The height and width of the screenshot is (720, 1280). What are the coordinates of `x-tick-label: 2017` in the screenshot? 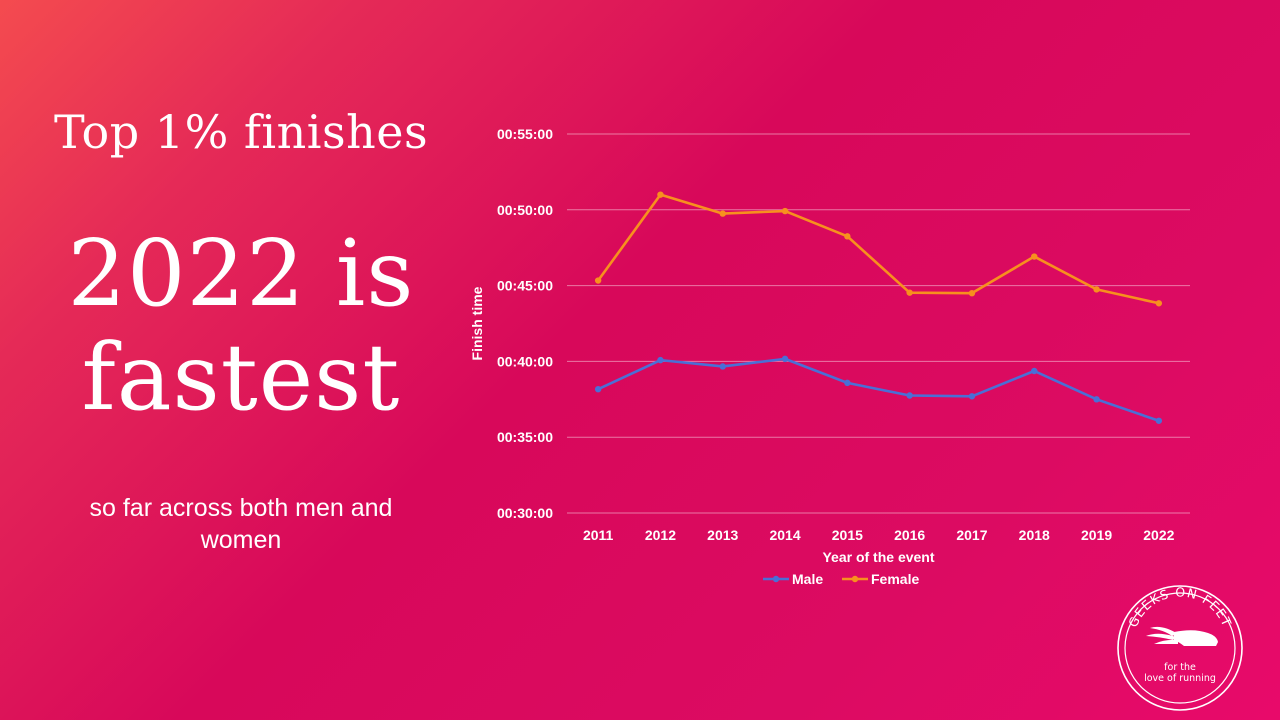 It's located at (971, 535).